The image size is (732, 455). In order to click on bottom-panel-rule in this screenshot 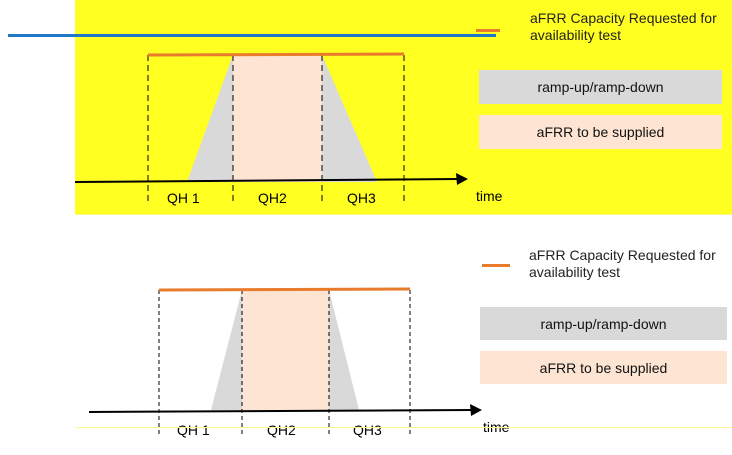, I will do `click(403, 427)`.